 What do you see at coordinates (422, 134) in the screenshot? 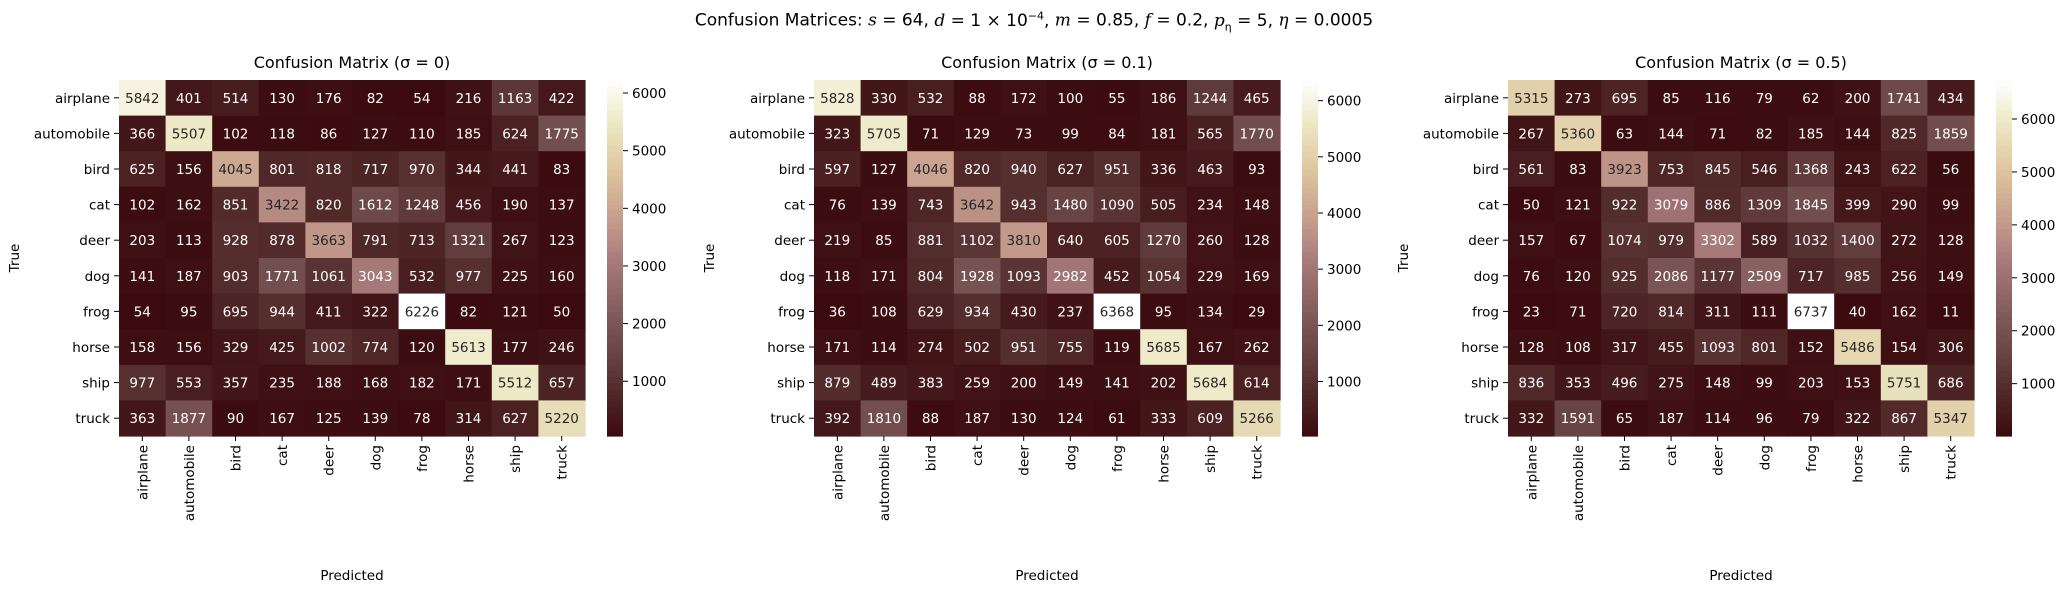
I see `cell-value: 110` at bounding box center [422, 134].